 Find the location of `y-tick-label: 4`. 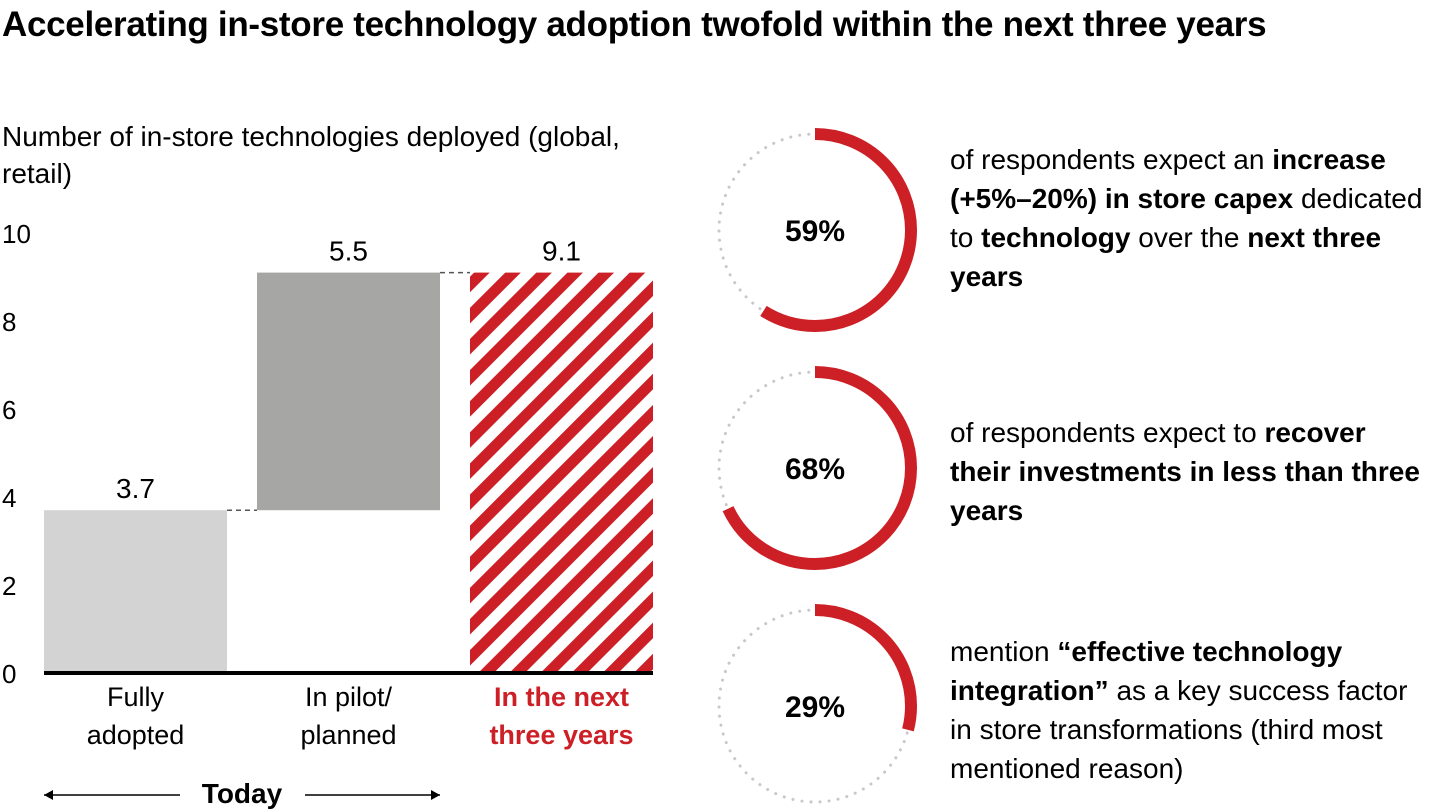

y-tick-label: 4 is located at coordinates (9, 498).